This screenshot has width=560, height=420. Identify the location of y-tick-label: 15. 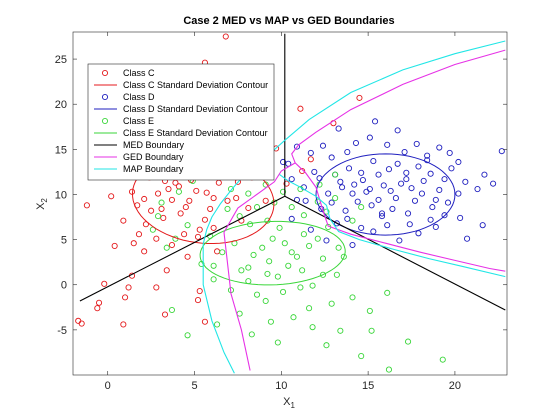
(61, 150).